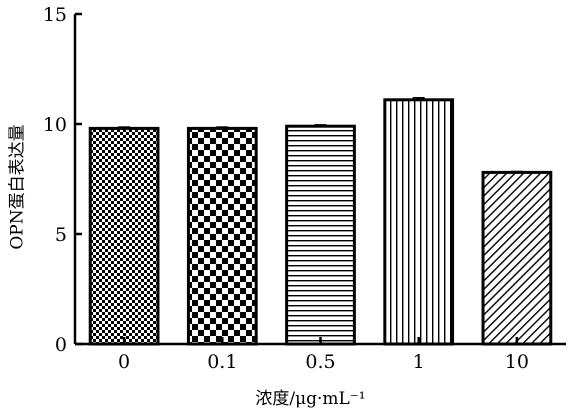 Image resolution: width=576 pixels, height=420 pixels. Describe the element at coordinates (62, 180) in the screenshot. I see `y-ticks: 0 5 10 15` at that location.